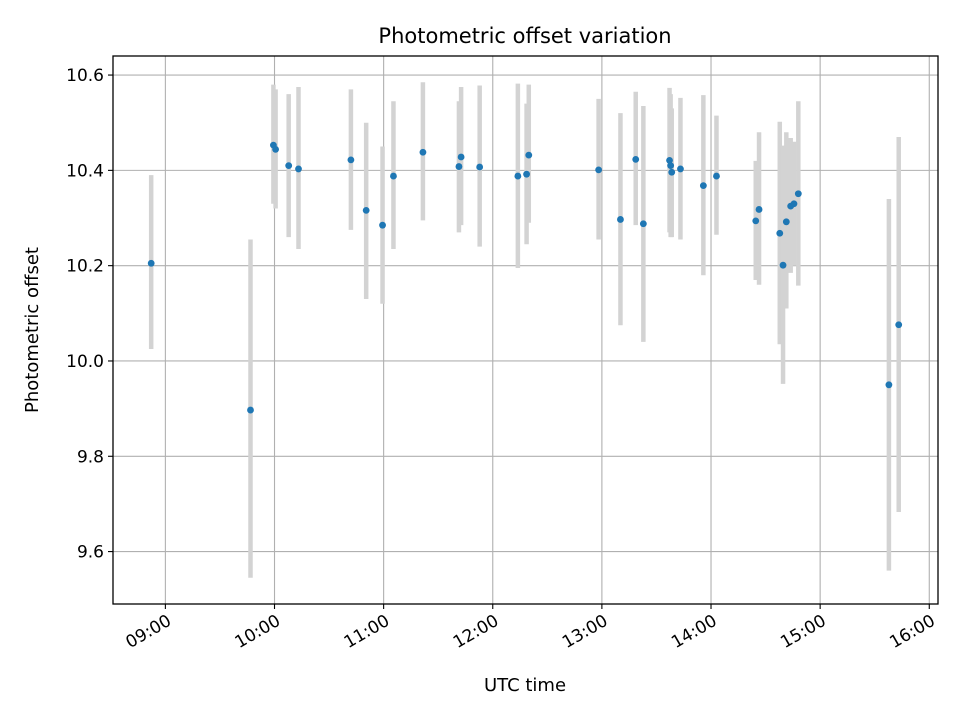  Describe the element at coordinates (525, 685) in the screenshot. I see `x-axis-label: UTC time` at that location.